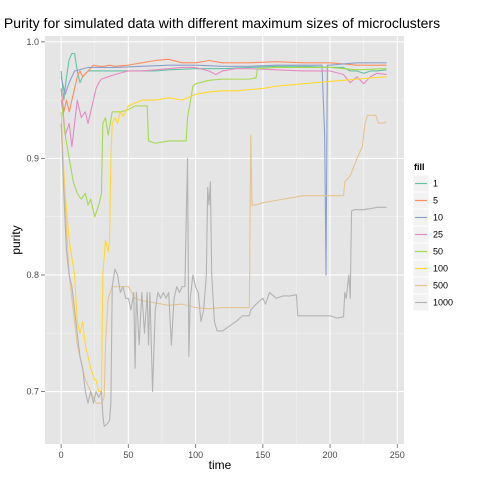 The image size is (480, 480). Describe the element at coordinates (438, 252) in the screenshot. I see `legend-label-50: 50` at that location.